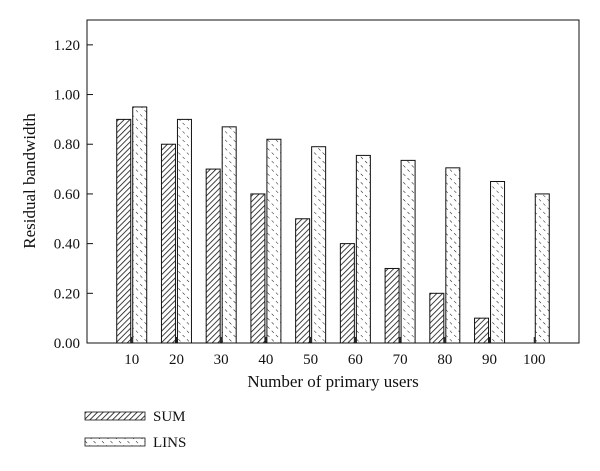  I want to click on y-axis: 0.00 0.20 0.40 0.60 0.80 1.00 1.20, so click(73, 195).